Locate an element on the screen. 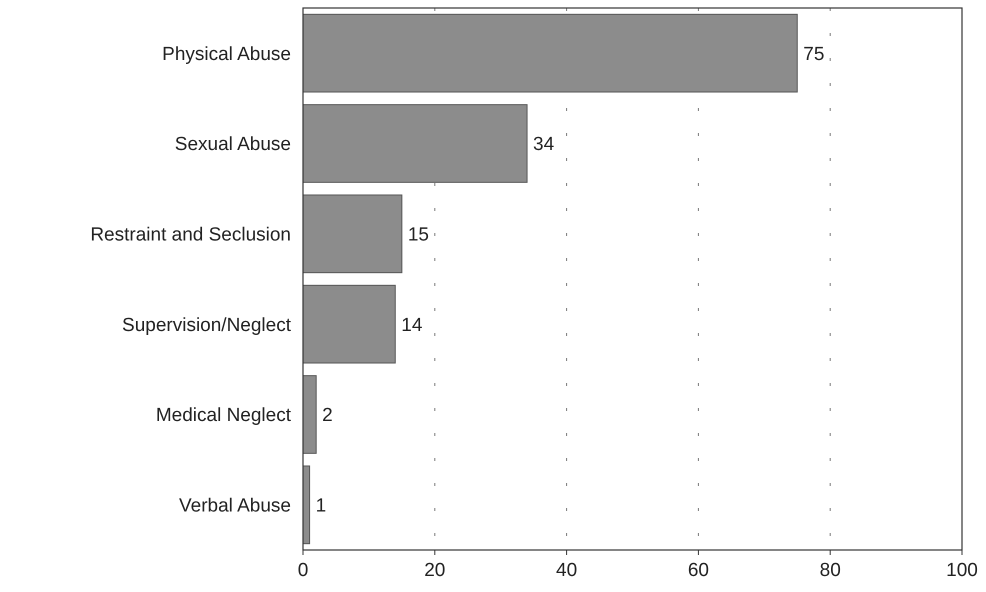 The image size is (986, 592). y-tick-label: Medical Neglect is located at coordinates (224, 415).